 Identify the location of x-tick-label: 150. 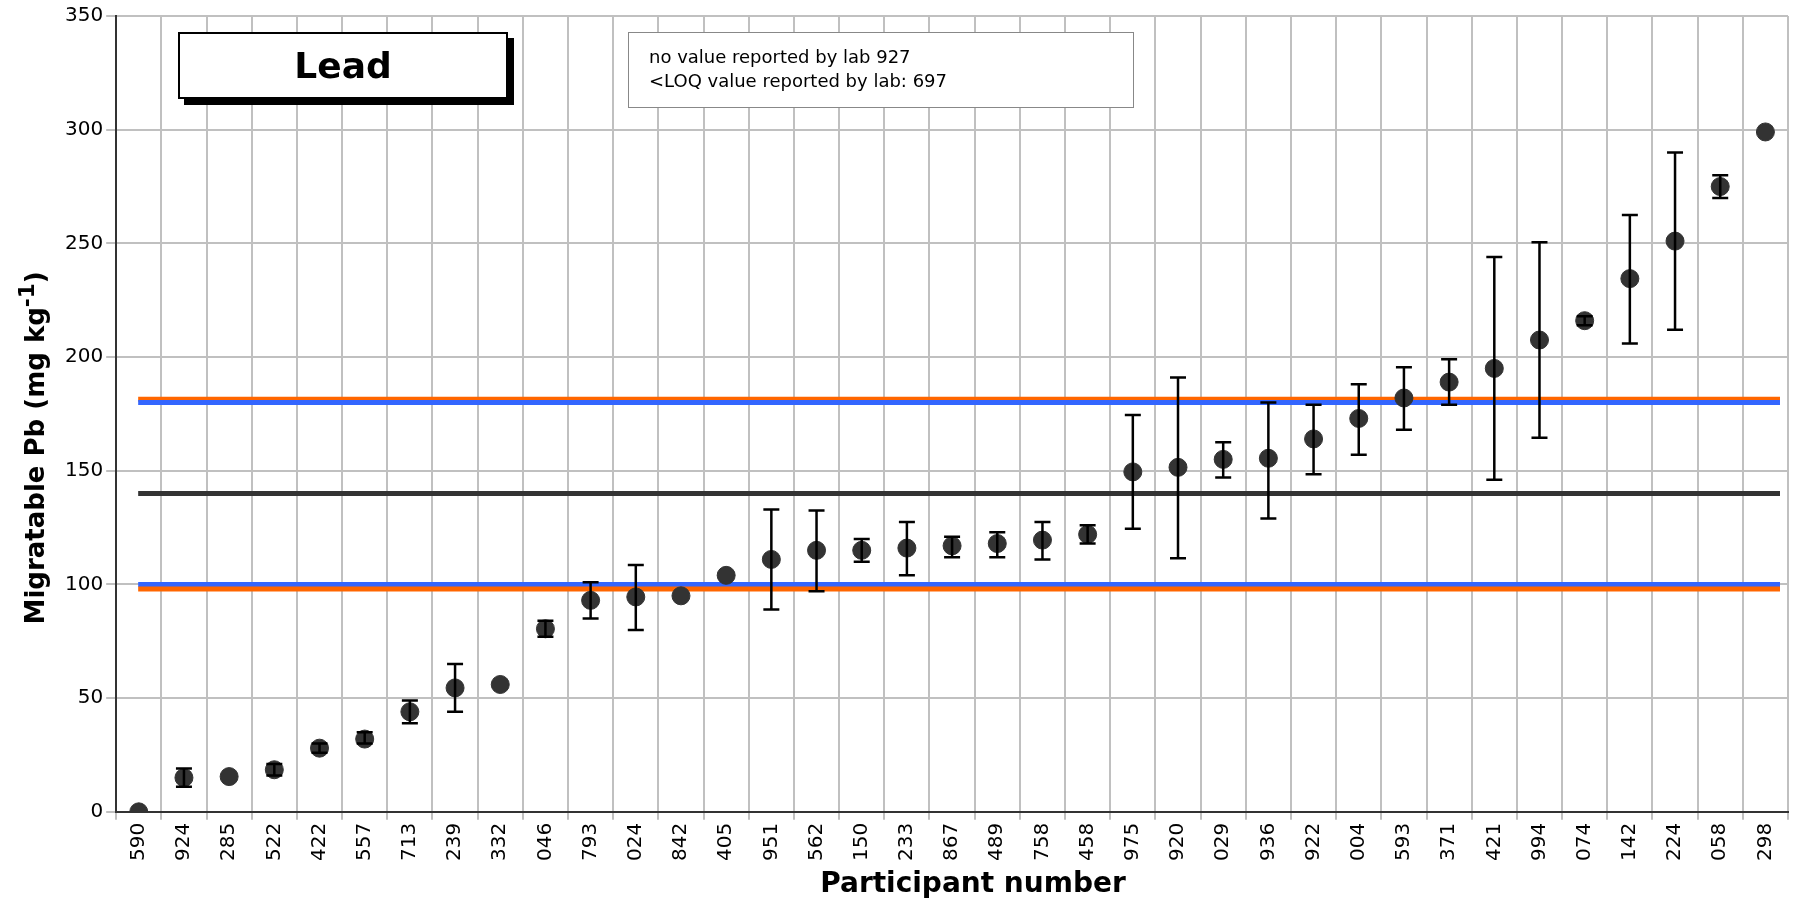
(859, 842).